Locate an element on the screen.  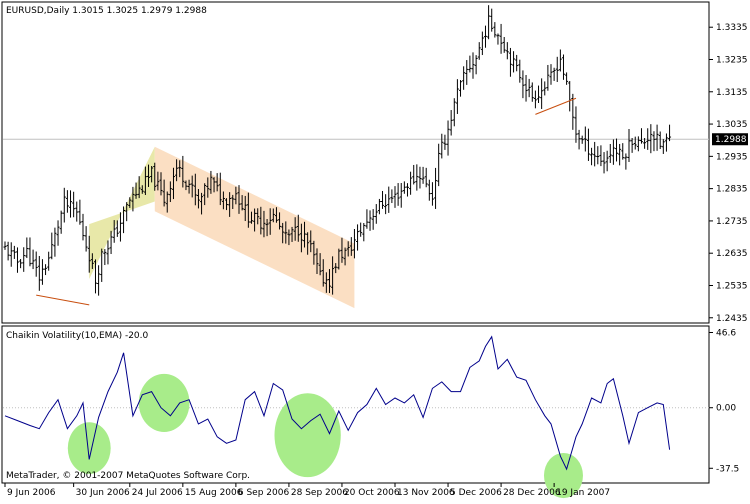
time-tick-label: 28 Dec 2006 is located at coordinates (532, 493).